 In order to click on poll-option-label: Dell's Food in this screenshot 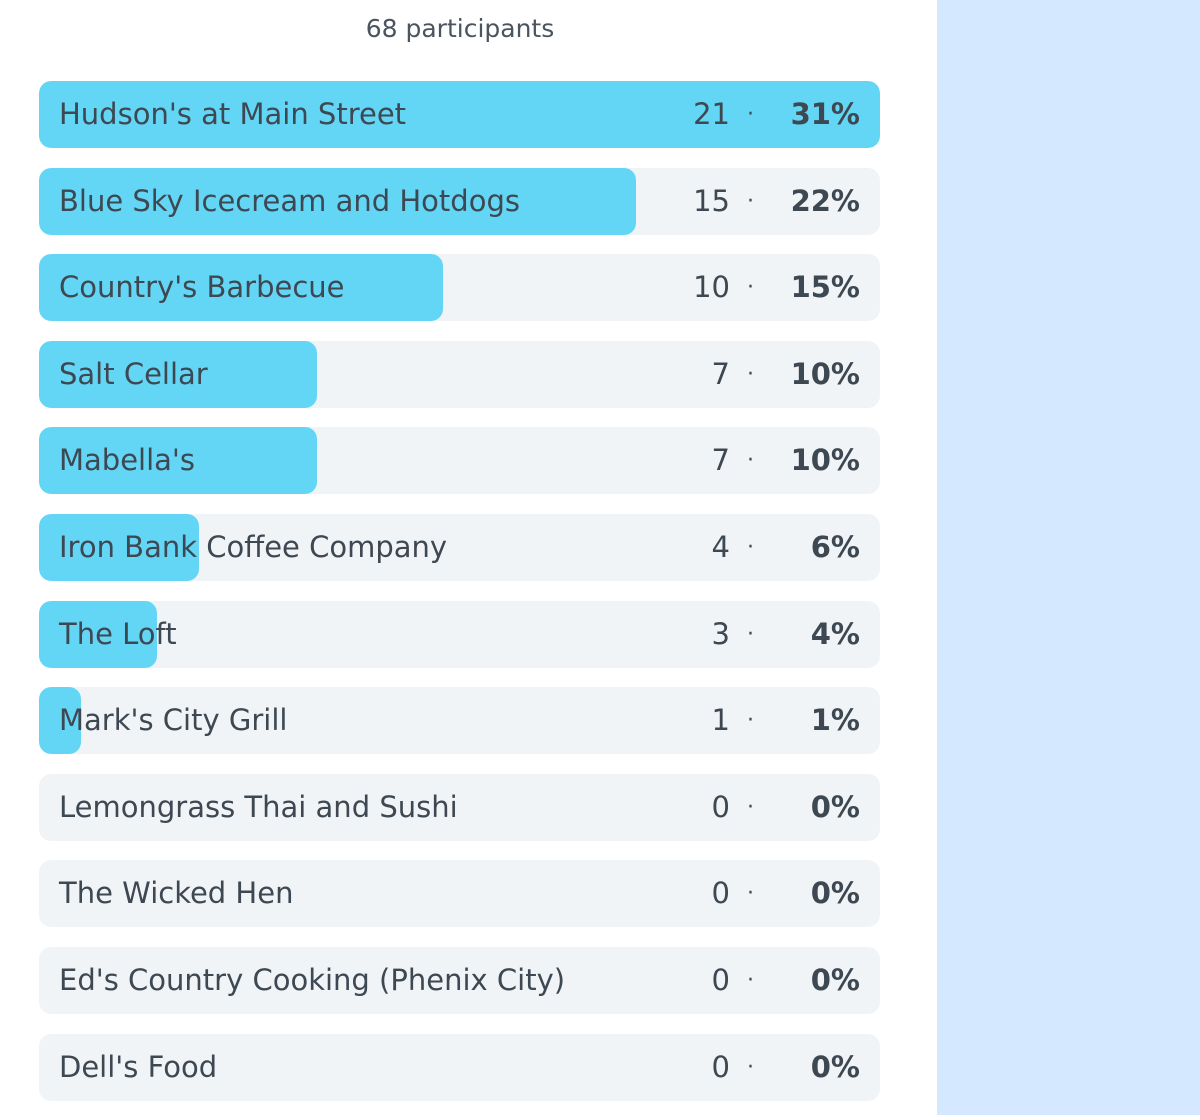, I will do `click(138, 1066)`.